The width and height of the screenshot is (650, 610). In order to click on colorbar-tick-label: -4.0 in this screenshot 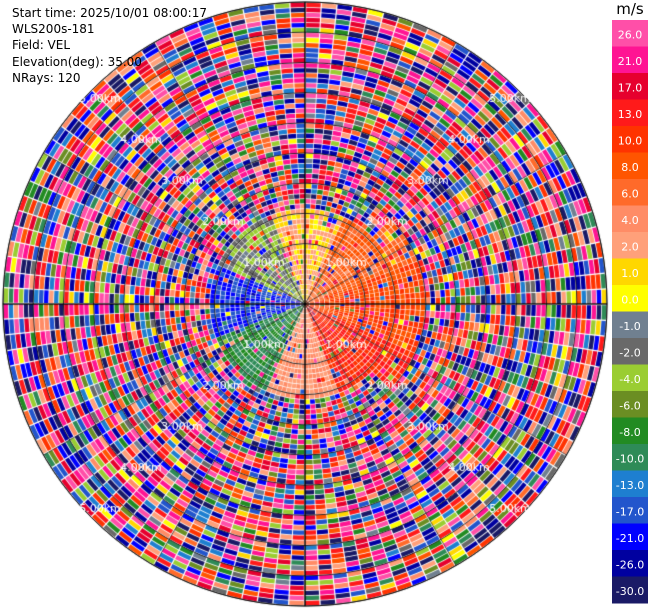, I will do `click(629, 379)`.